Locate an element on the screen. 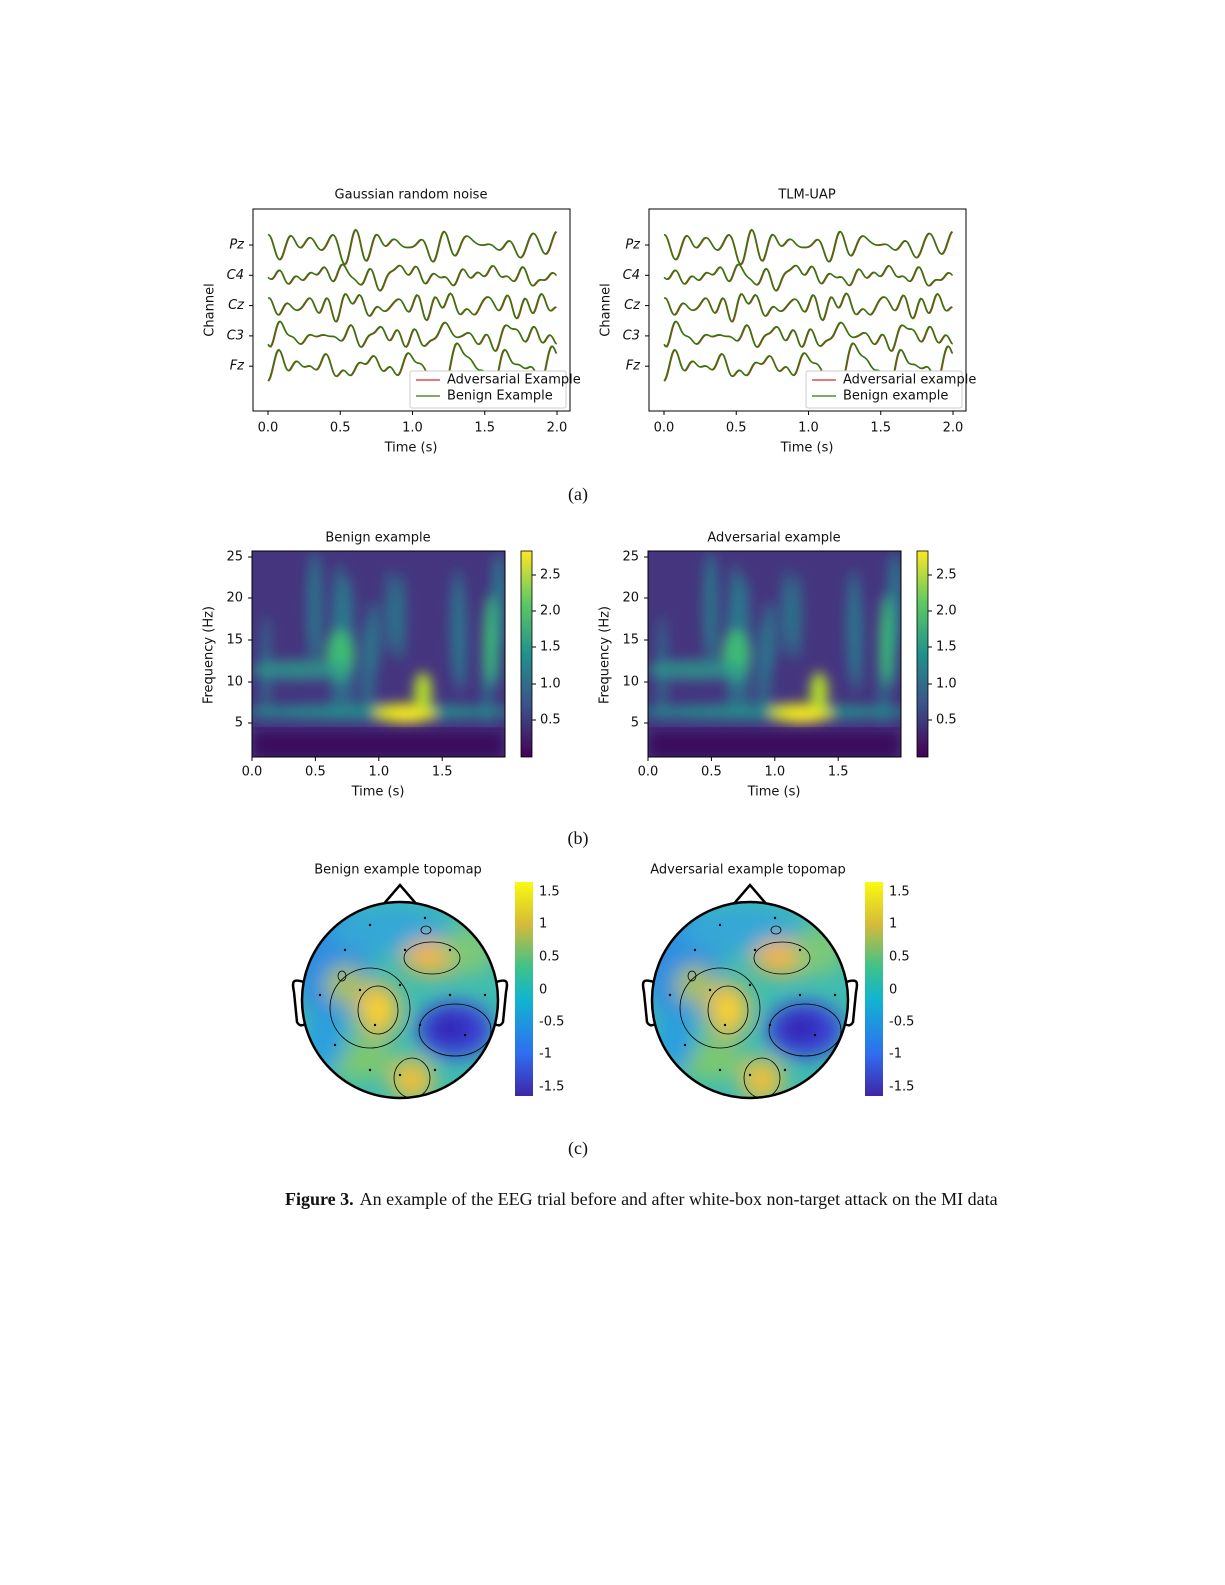 The height and width of the screenshot is (1585, 1225). nose is located at coordinates (400, 895).